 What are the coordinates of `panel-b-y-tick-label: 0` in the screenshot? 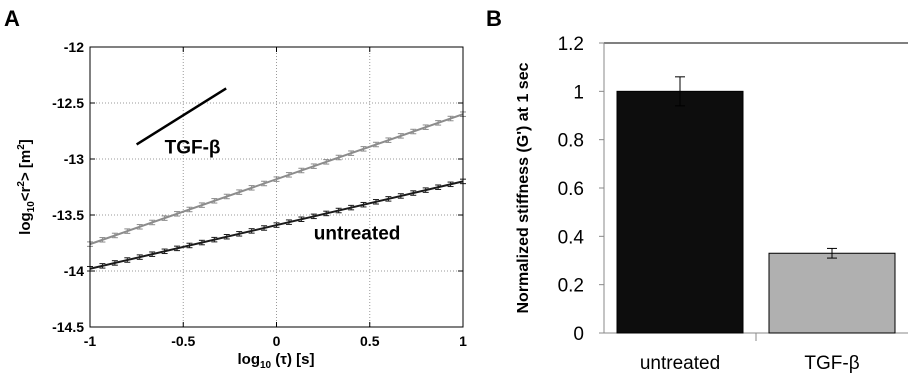 It's located at (578, 334).